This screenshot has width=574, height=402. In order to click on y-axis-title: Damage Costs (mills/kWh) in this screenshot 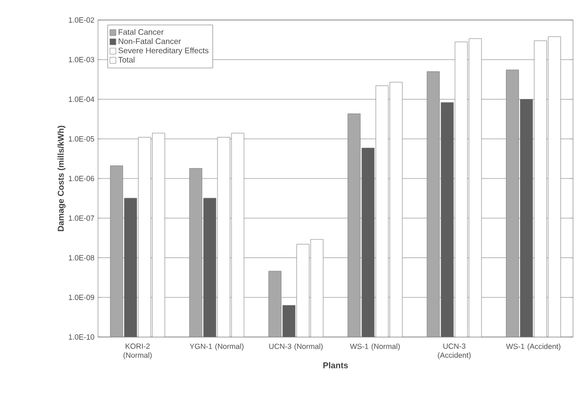, I will do `click(62, 179)`.